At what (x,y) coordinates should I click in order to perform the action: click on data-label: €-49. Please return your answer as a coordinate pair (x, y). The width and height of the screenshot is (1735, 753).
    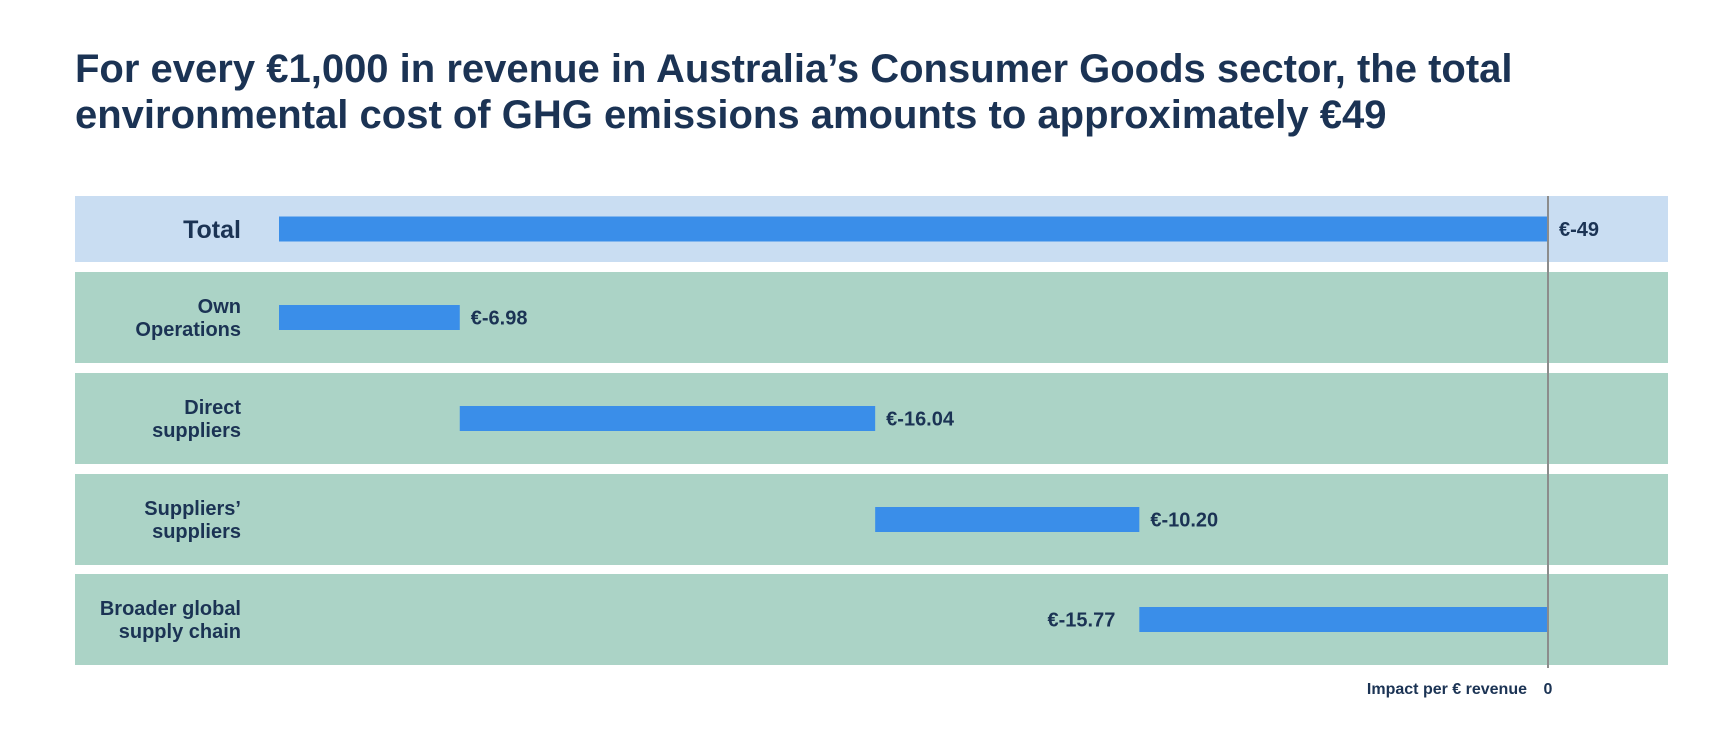
    Looking at the image, I should click on (1579, 230).